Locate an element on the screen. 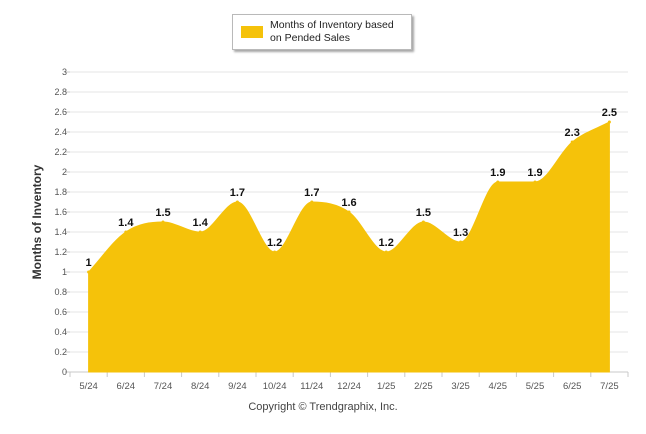 This screenshot has width=646, height=434. y-tick-label: 0.6 is located at coordinates (60, 312).